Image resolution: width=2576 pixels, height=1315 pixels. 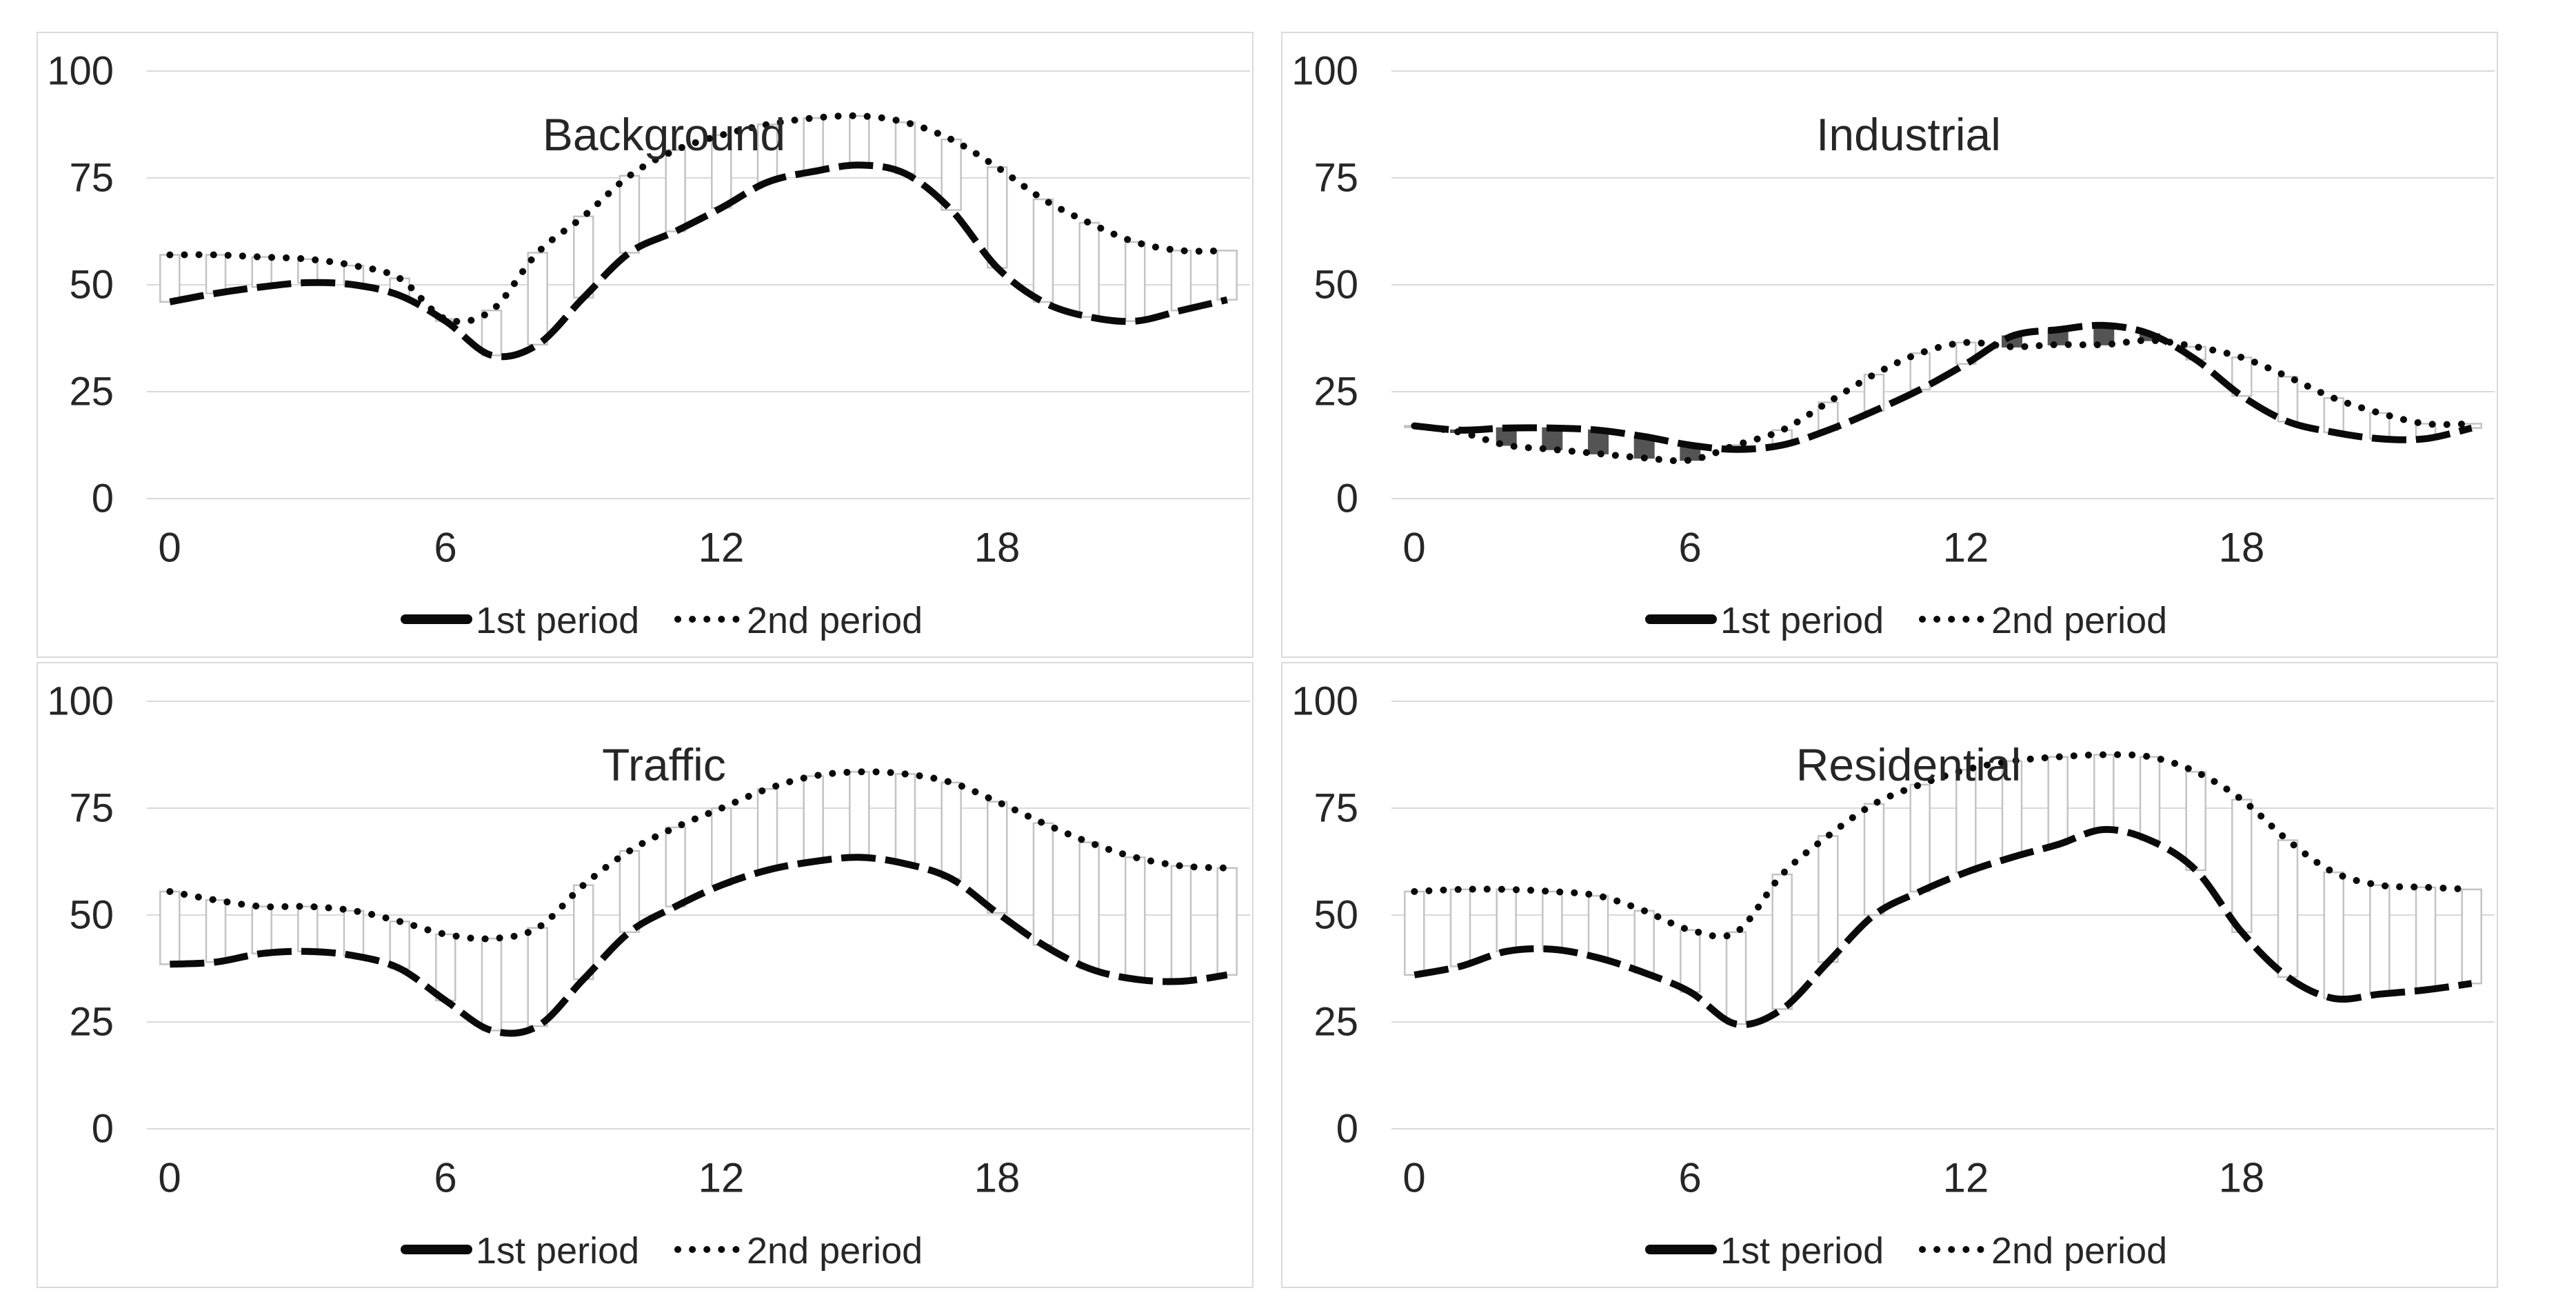 What do you see at coordinates (664, 764) in the screenshot?
I see `chart-title: Traffic` at bounding box center [664, 764].